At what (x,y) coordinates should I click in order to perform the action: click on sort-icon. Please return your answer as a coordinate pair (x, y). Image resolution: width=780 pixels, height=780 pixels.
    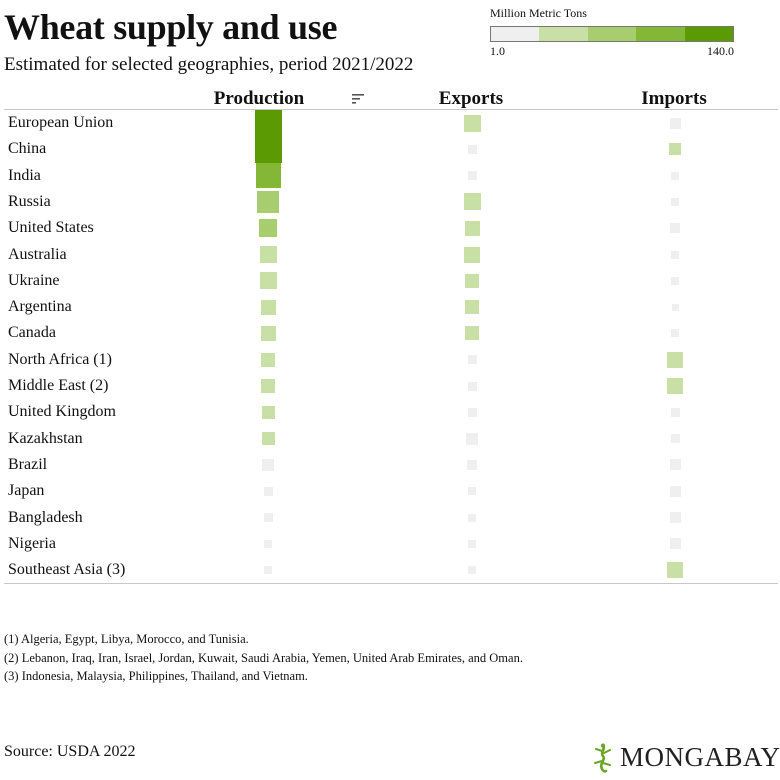
    Looking at the image, I should click on (359, 99).